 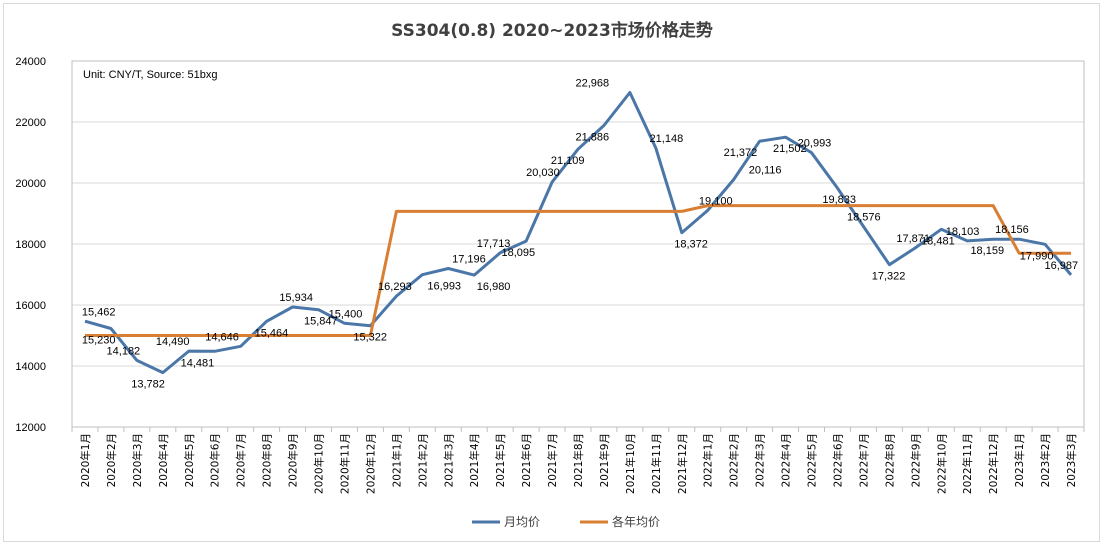 I want to click on x-tick-label: 2022年11月, so click(x=967, y=463).